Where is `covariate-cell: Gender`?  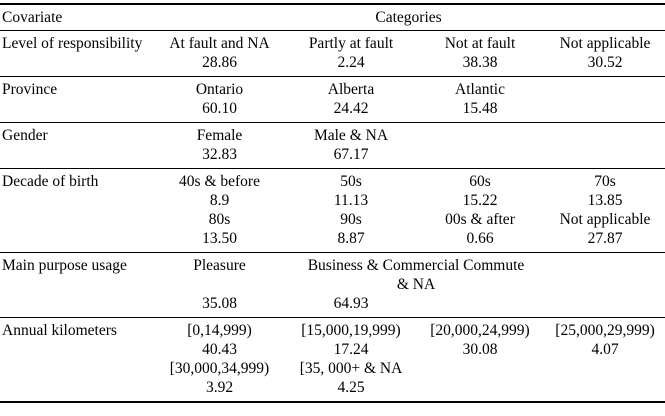 covariate-cell: Gender is located at coordinates (25, 135).